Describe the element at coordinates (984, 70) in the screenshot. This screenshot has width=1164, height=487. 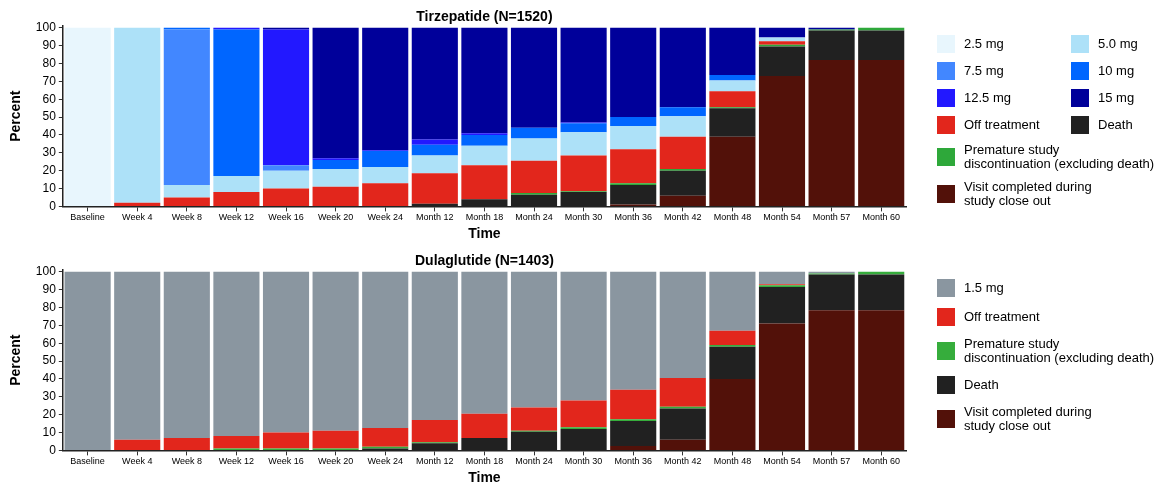
I see `legend-label: 7.5 mg` at that location.